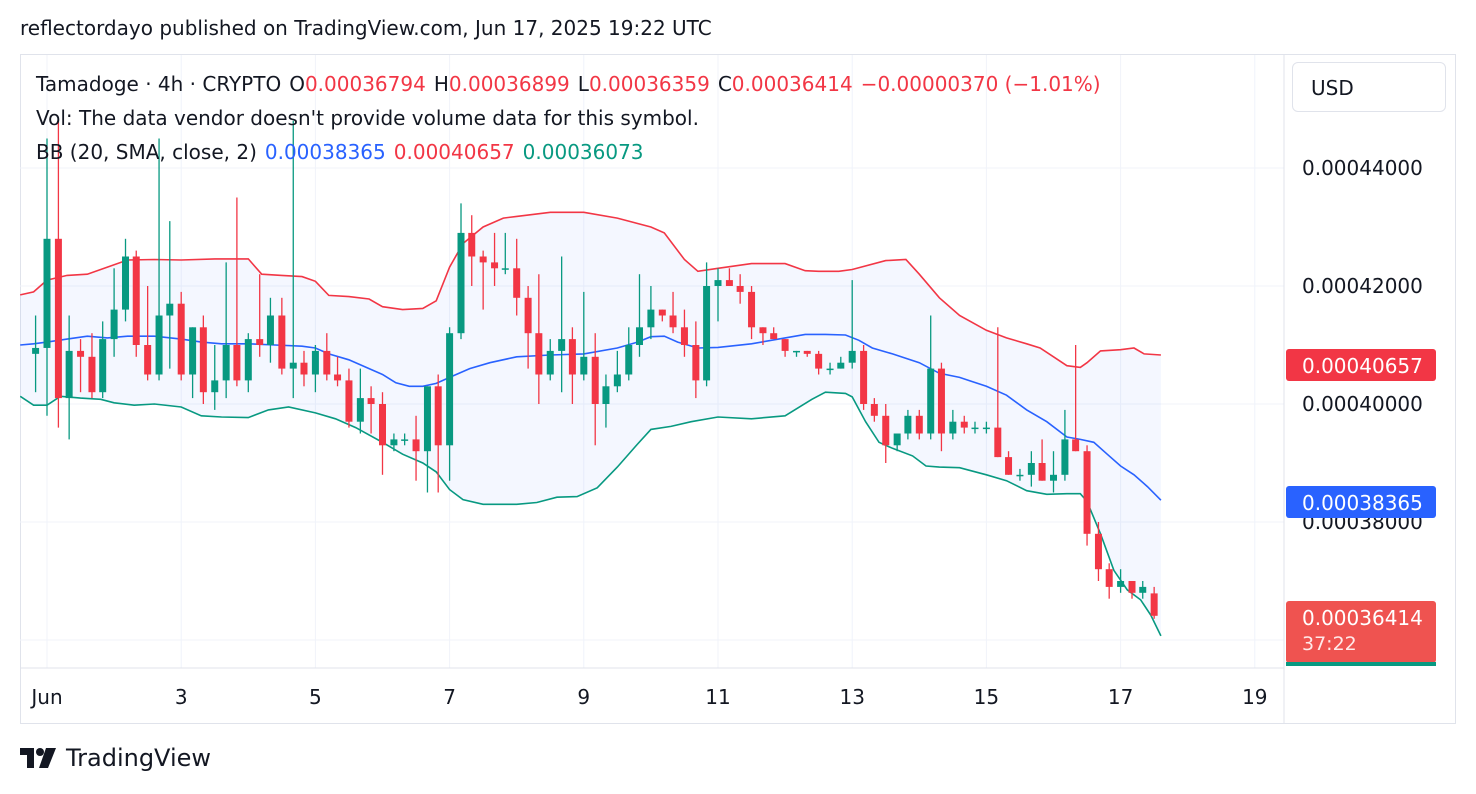 Image resolution: width=1476 pixels, height=794 pixels. What do you see at coordinates (717, 697) in the screenshot?
I see `time-tick-label: 11` at bounding box center [717, 697].